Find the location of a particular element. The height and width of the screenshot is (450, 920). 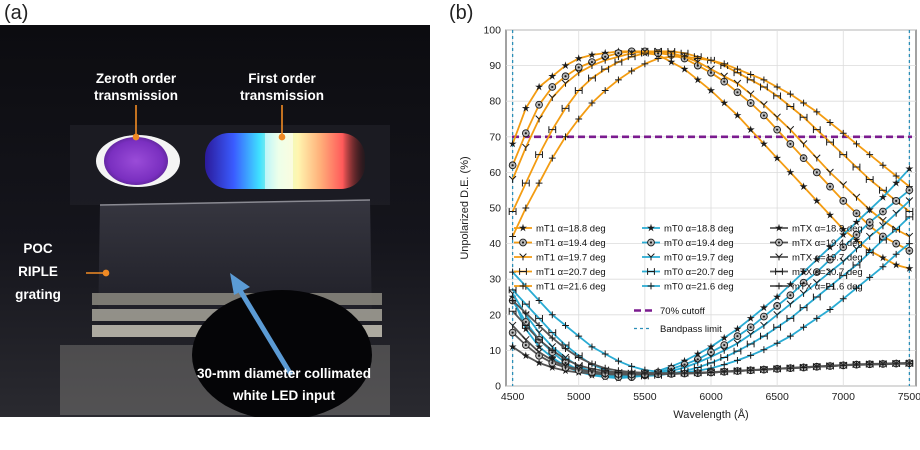

y-tick-label: 20 is located at coordinates (495, 315).